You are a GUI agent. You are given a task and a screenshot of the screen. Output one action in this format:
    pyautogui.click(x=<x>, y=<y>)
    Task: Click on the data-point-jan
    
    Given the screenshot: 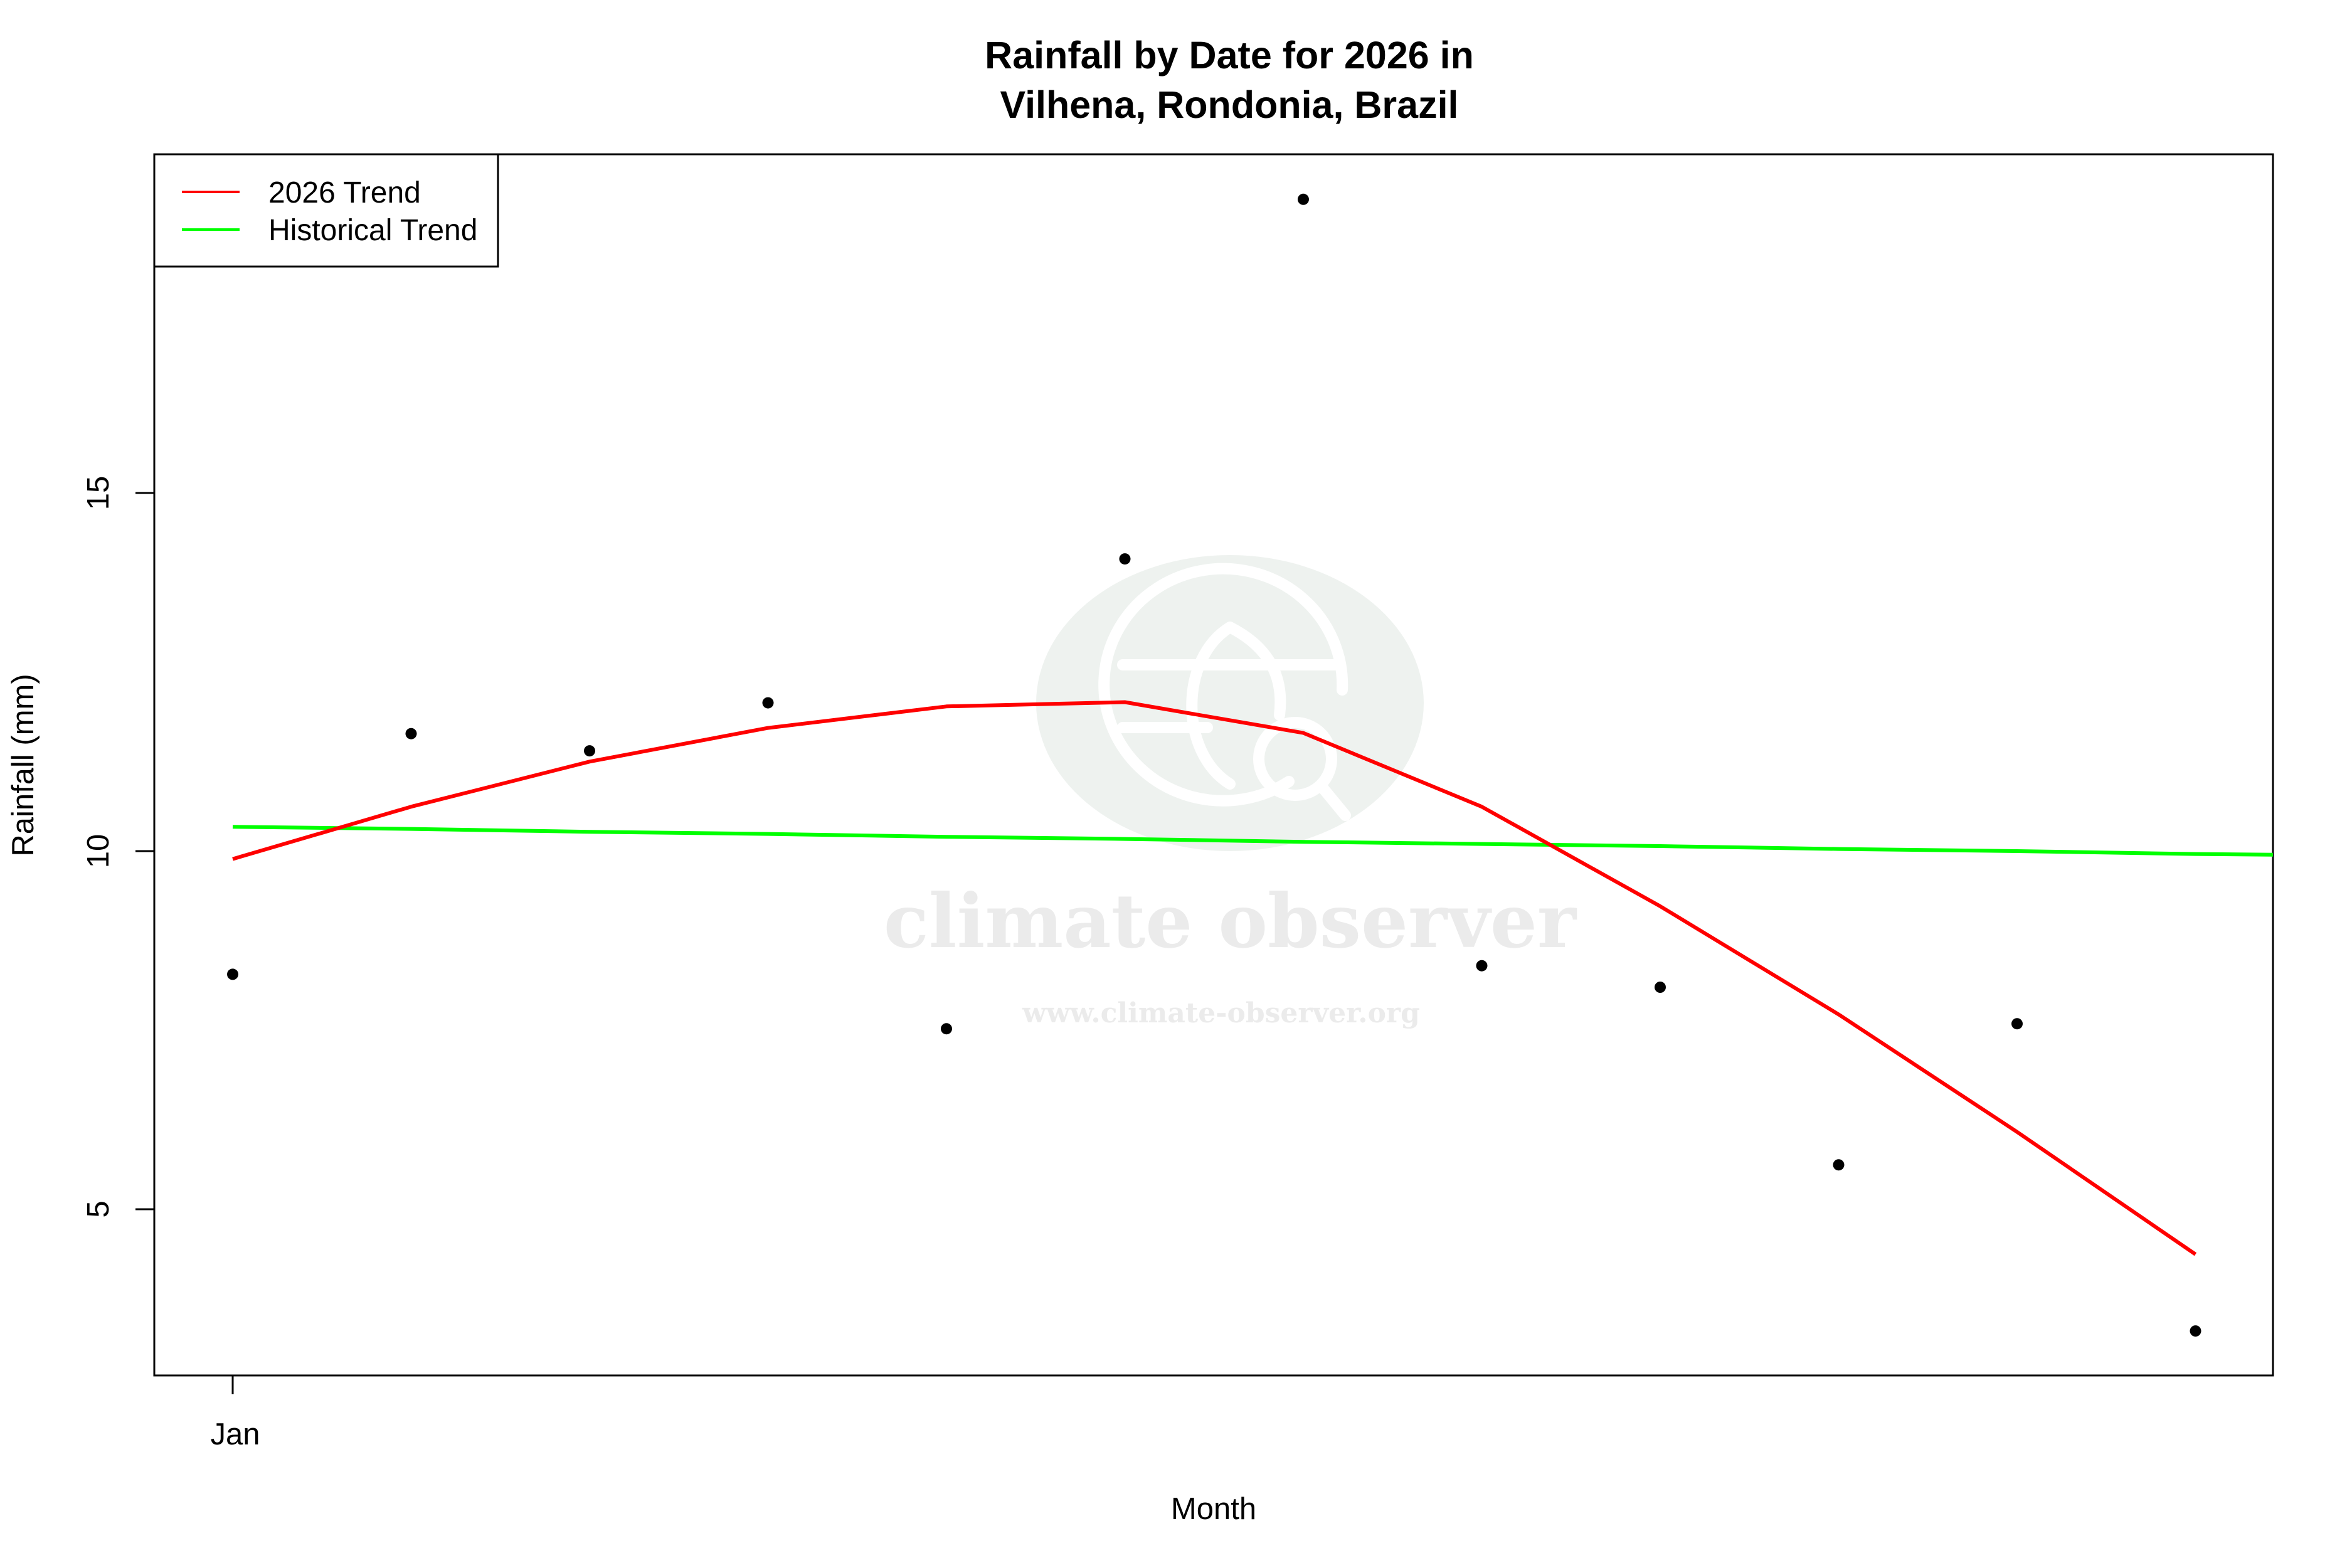 What is the action you would take?
    pyautogui.click(x=232, y=974)
    